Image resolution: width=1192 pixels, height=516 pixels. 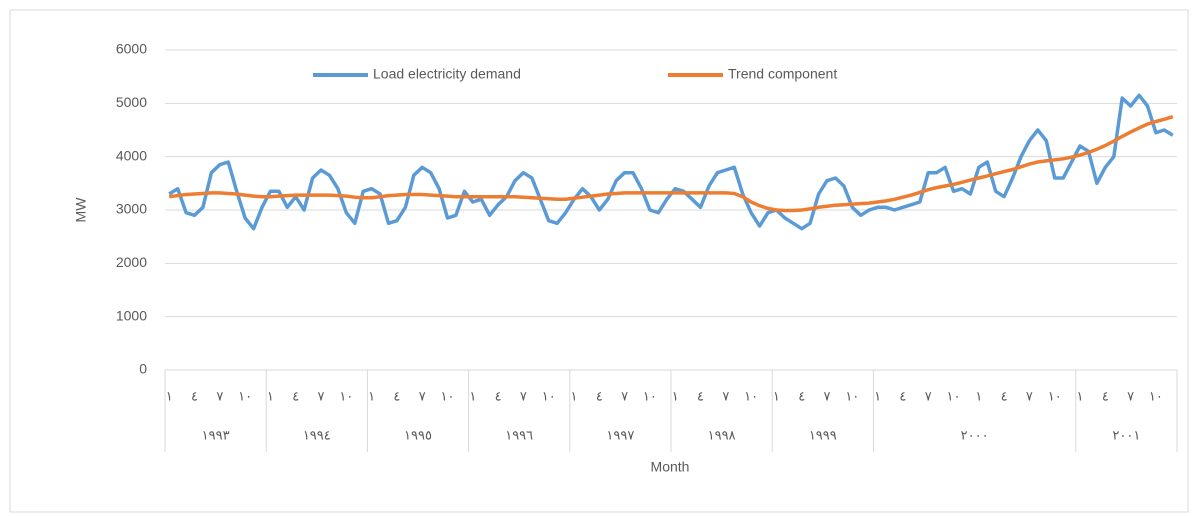 What do you see at coordinates (722, 434) in the screenshot?
I see `x-group-label: ١٩٩٨` at bounding box center [722, 434].